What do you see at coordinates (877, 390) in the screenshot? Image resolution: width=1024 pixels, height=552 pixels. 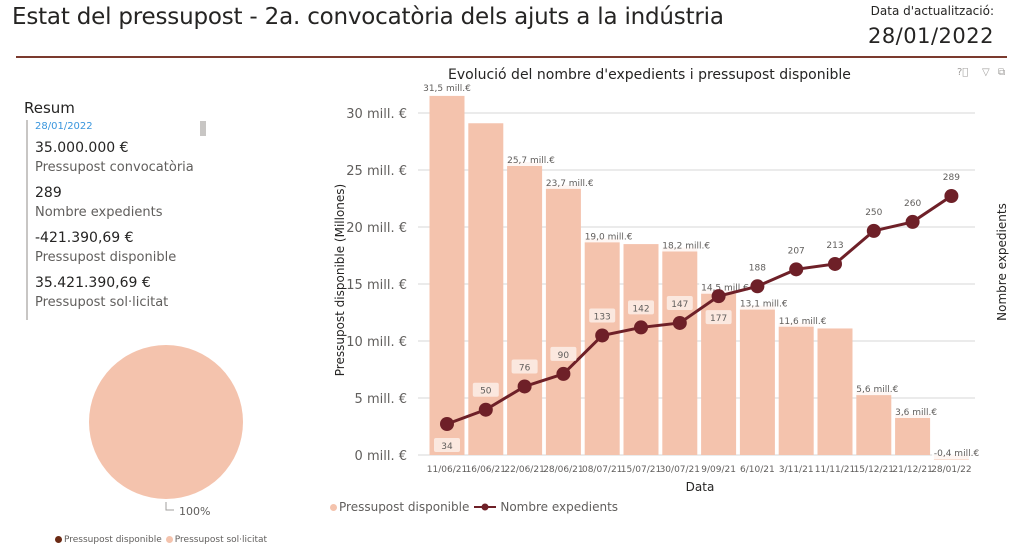 I see `bar-data-label: 5,6 mill.€` at bounding box center [877, 390].